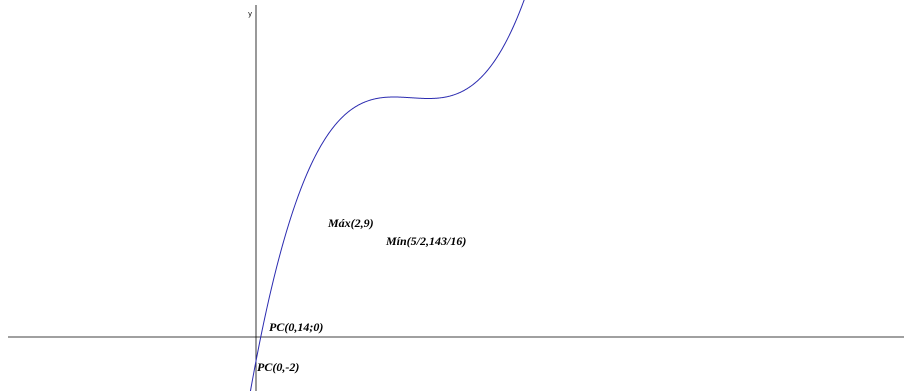 This screenshot has width=904, height=391. What do you see at coordinates (350, 223) in the screenshot?
I see `max-point-label: Máx(2,9)` at bounding box center [350, 223].